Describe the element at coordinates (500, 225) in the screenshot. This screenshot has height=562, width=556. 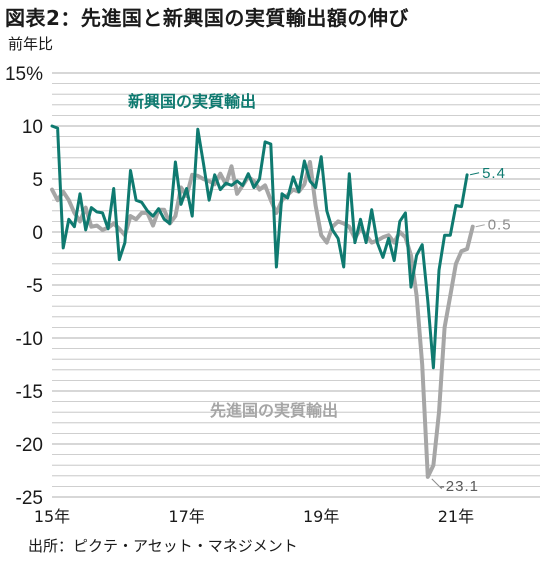
I see `end-label-advanced: 0.5` at that location.